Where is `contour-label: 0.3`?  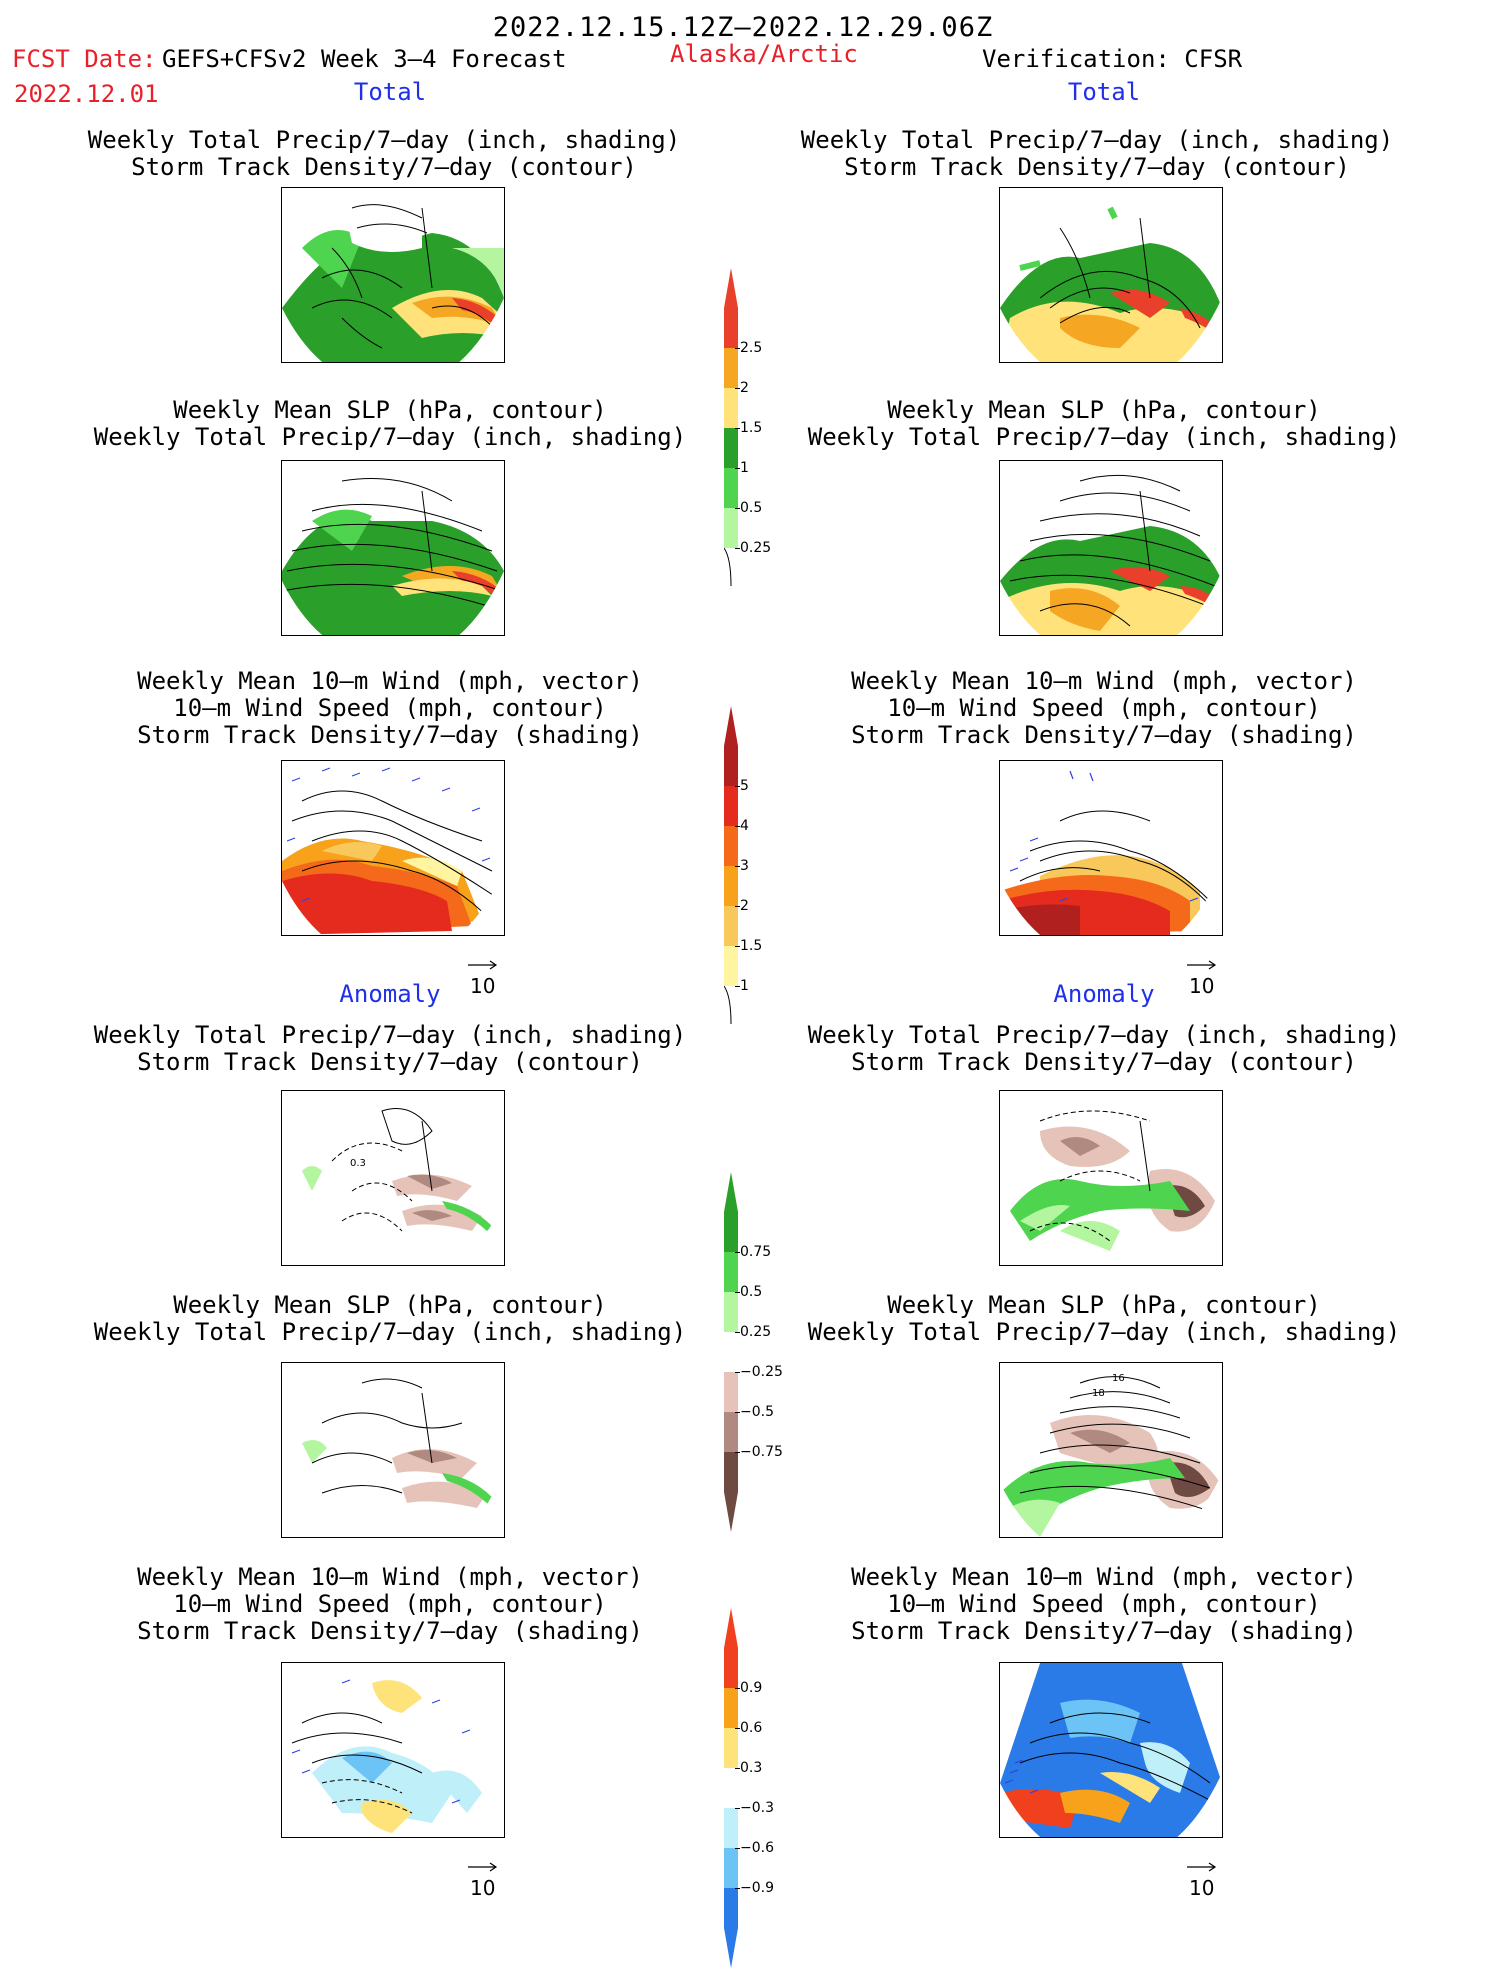
contour-label: 0.3 is located at coordinates (358, 1163).